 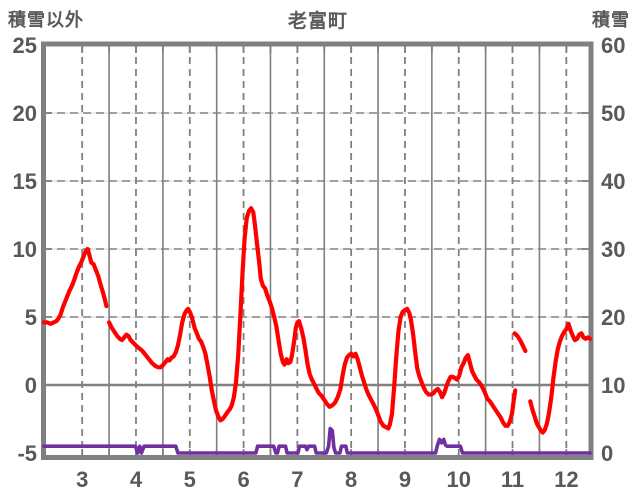 What do you see at coordinates (297, 479) in the screenshot?
I see `x-axis-tick-label: 7` at bounding box center [297, 479].